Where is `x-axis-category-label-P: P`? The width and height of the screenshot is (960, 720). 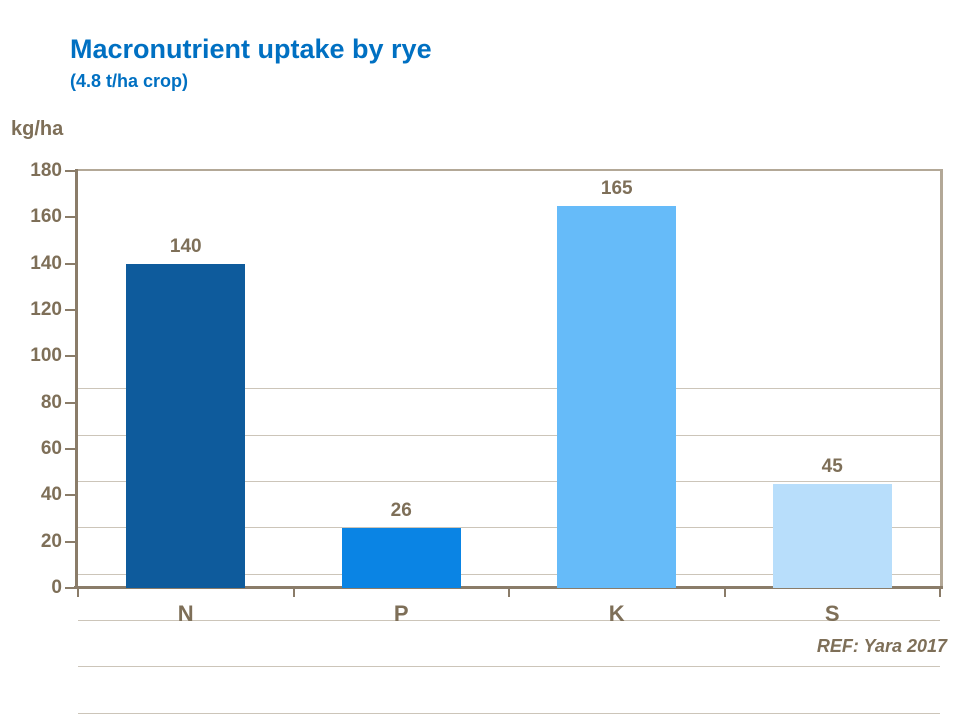 x-axis-category-label-P: P is located at coordinates (401, 613).